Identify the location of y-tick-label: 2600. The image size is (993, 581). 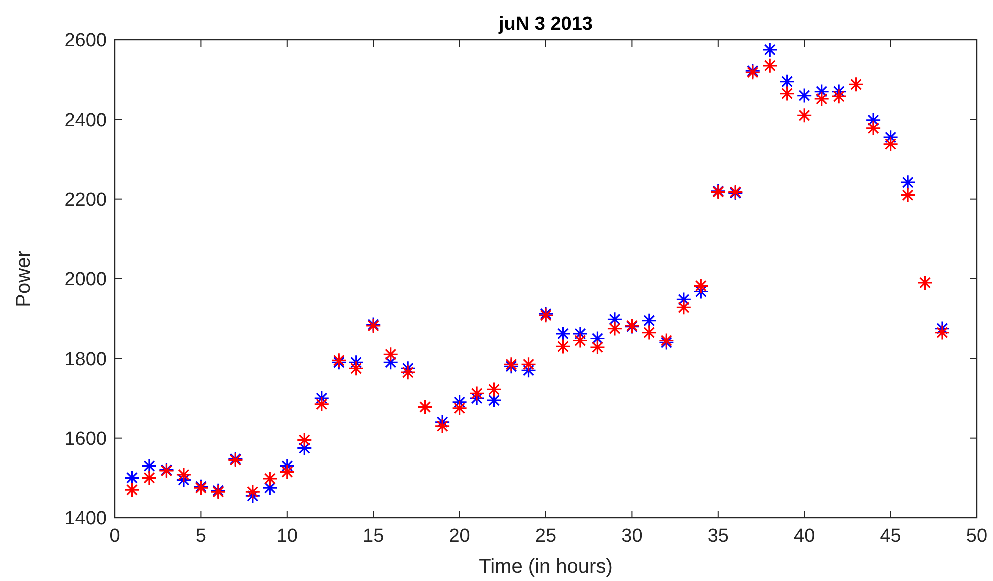
(85, 41).